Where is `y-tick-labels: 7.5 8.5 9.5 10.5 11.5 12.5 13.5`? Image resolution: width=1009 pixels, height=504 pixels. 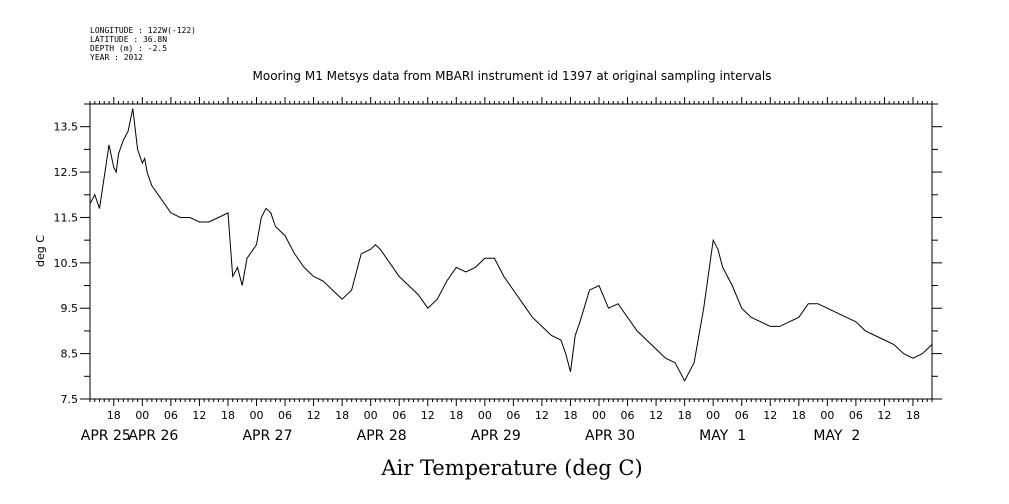 y-tick-labels: 7.5 8.5 9.5 10.5 11.5 12.5 13.5 is located at coordinates (66, 263).